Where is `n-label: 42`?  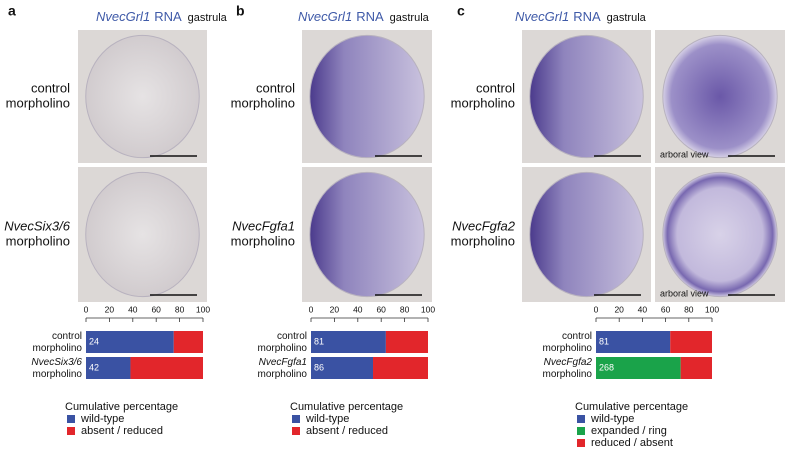 n-label: 42 is located at coordinates (94, 367).